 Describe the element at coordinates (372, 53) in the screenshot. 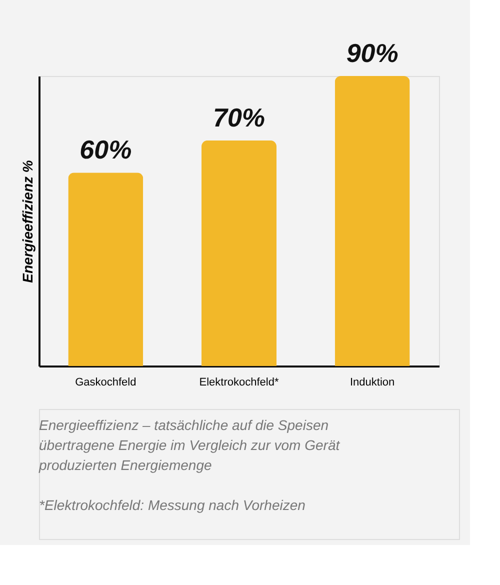

I see `data-label: 90%` at that location.